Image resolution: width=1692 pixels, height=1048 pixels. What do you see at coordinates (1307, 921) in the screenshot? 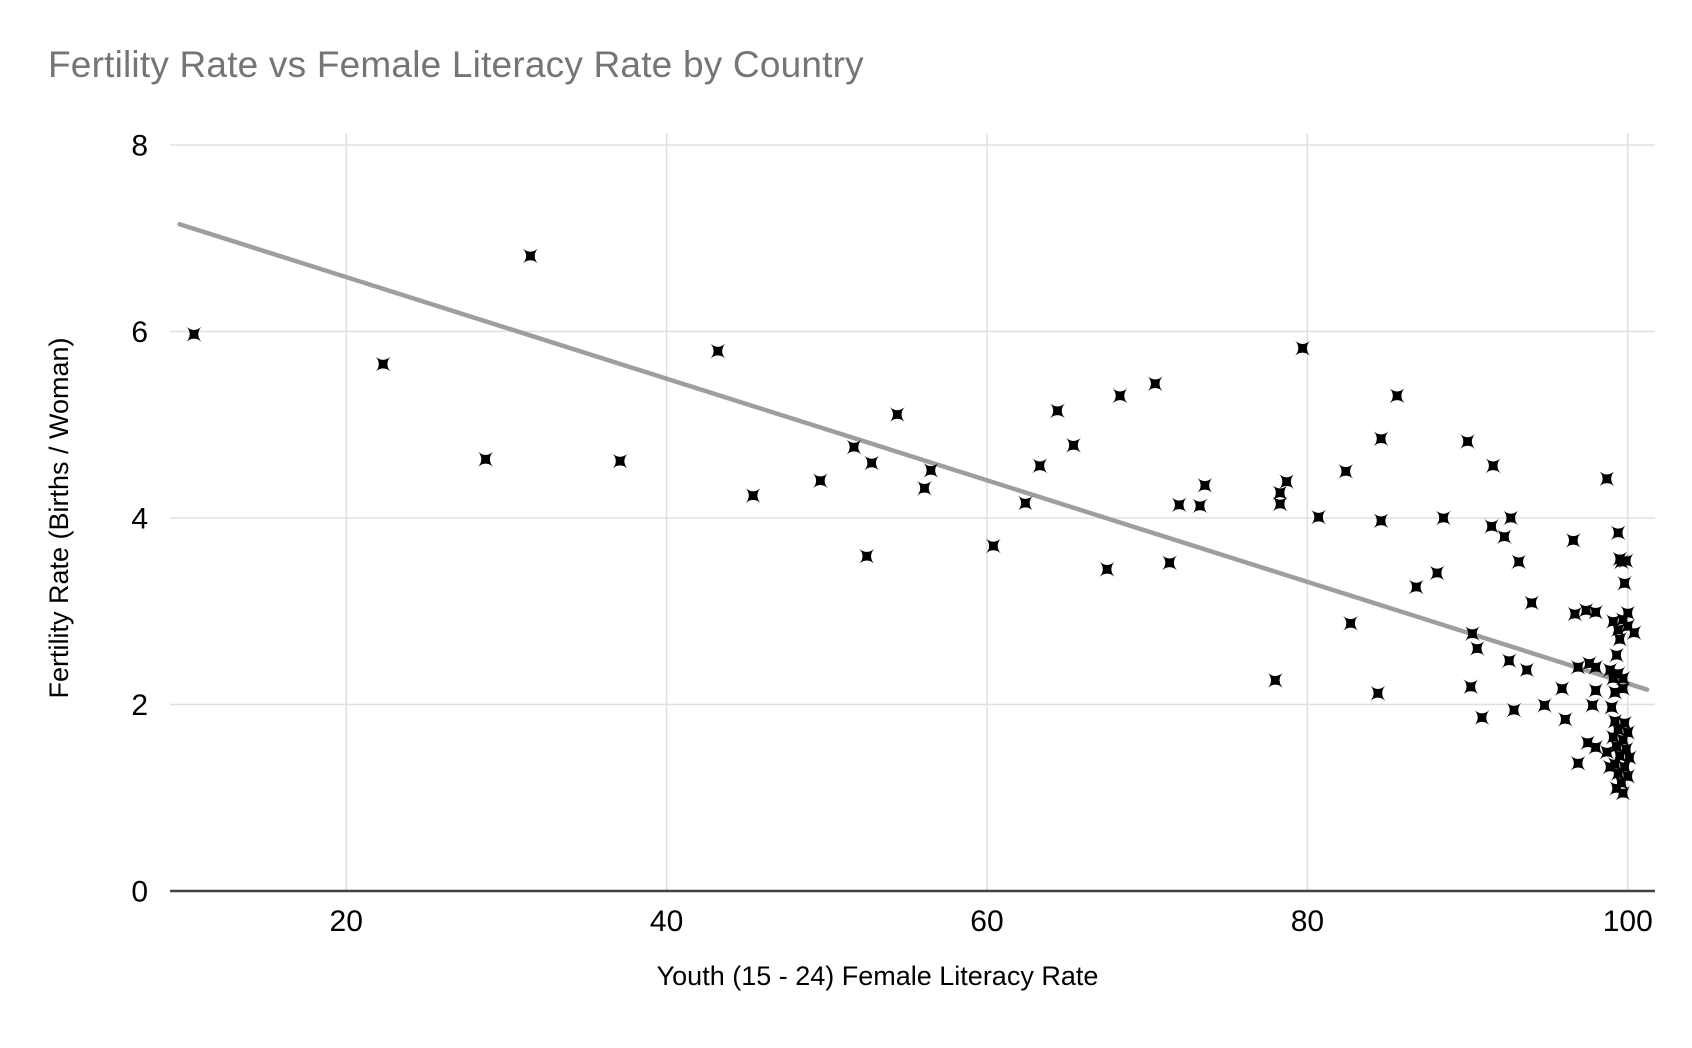
I see `x-tick-label: 80` at bounding box center [1307, 921].